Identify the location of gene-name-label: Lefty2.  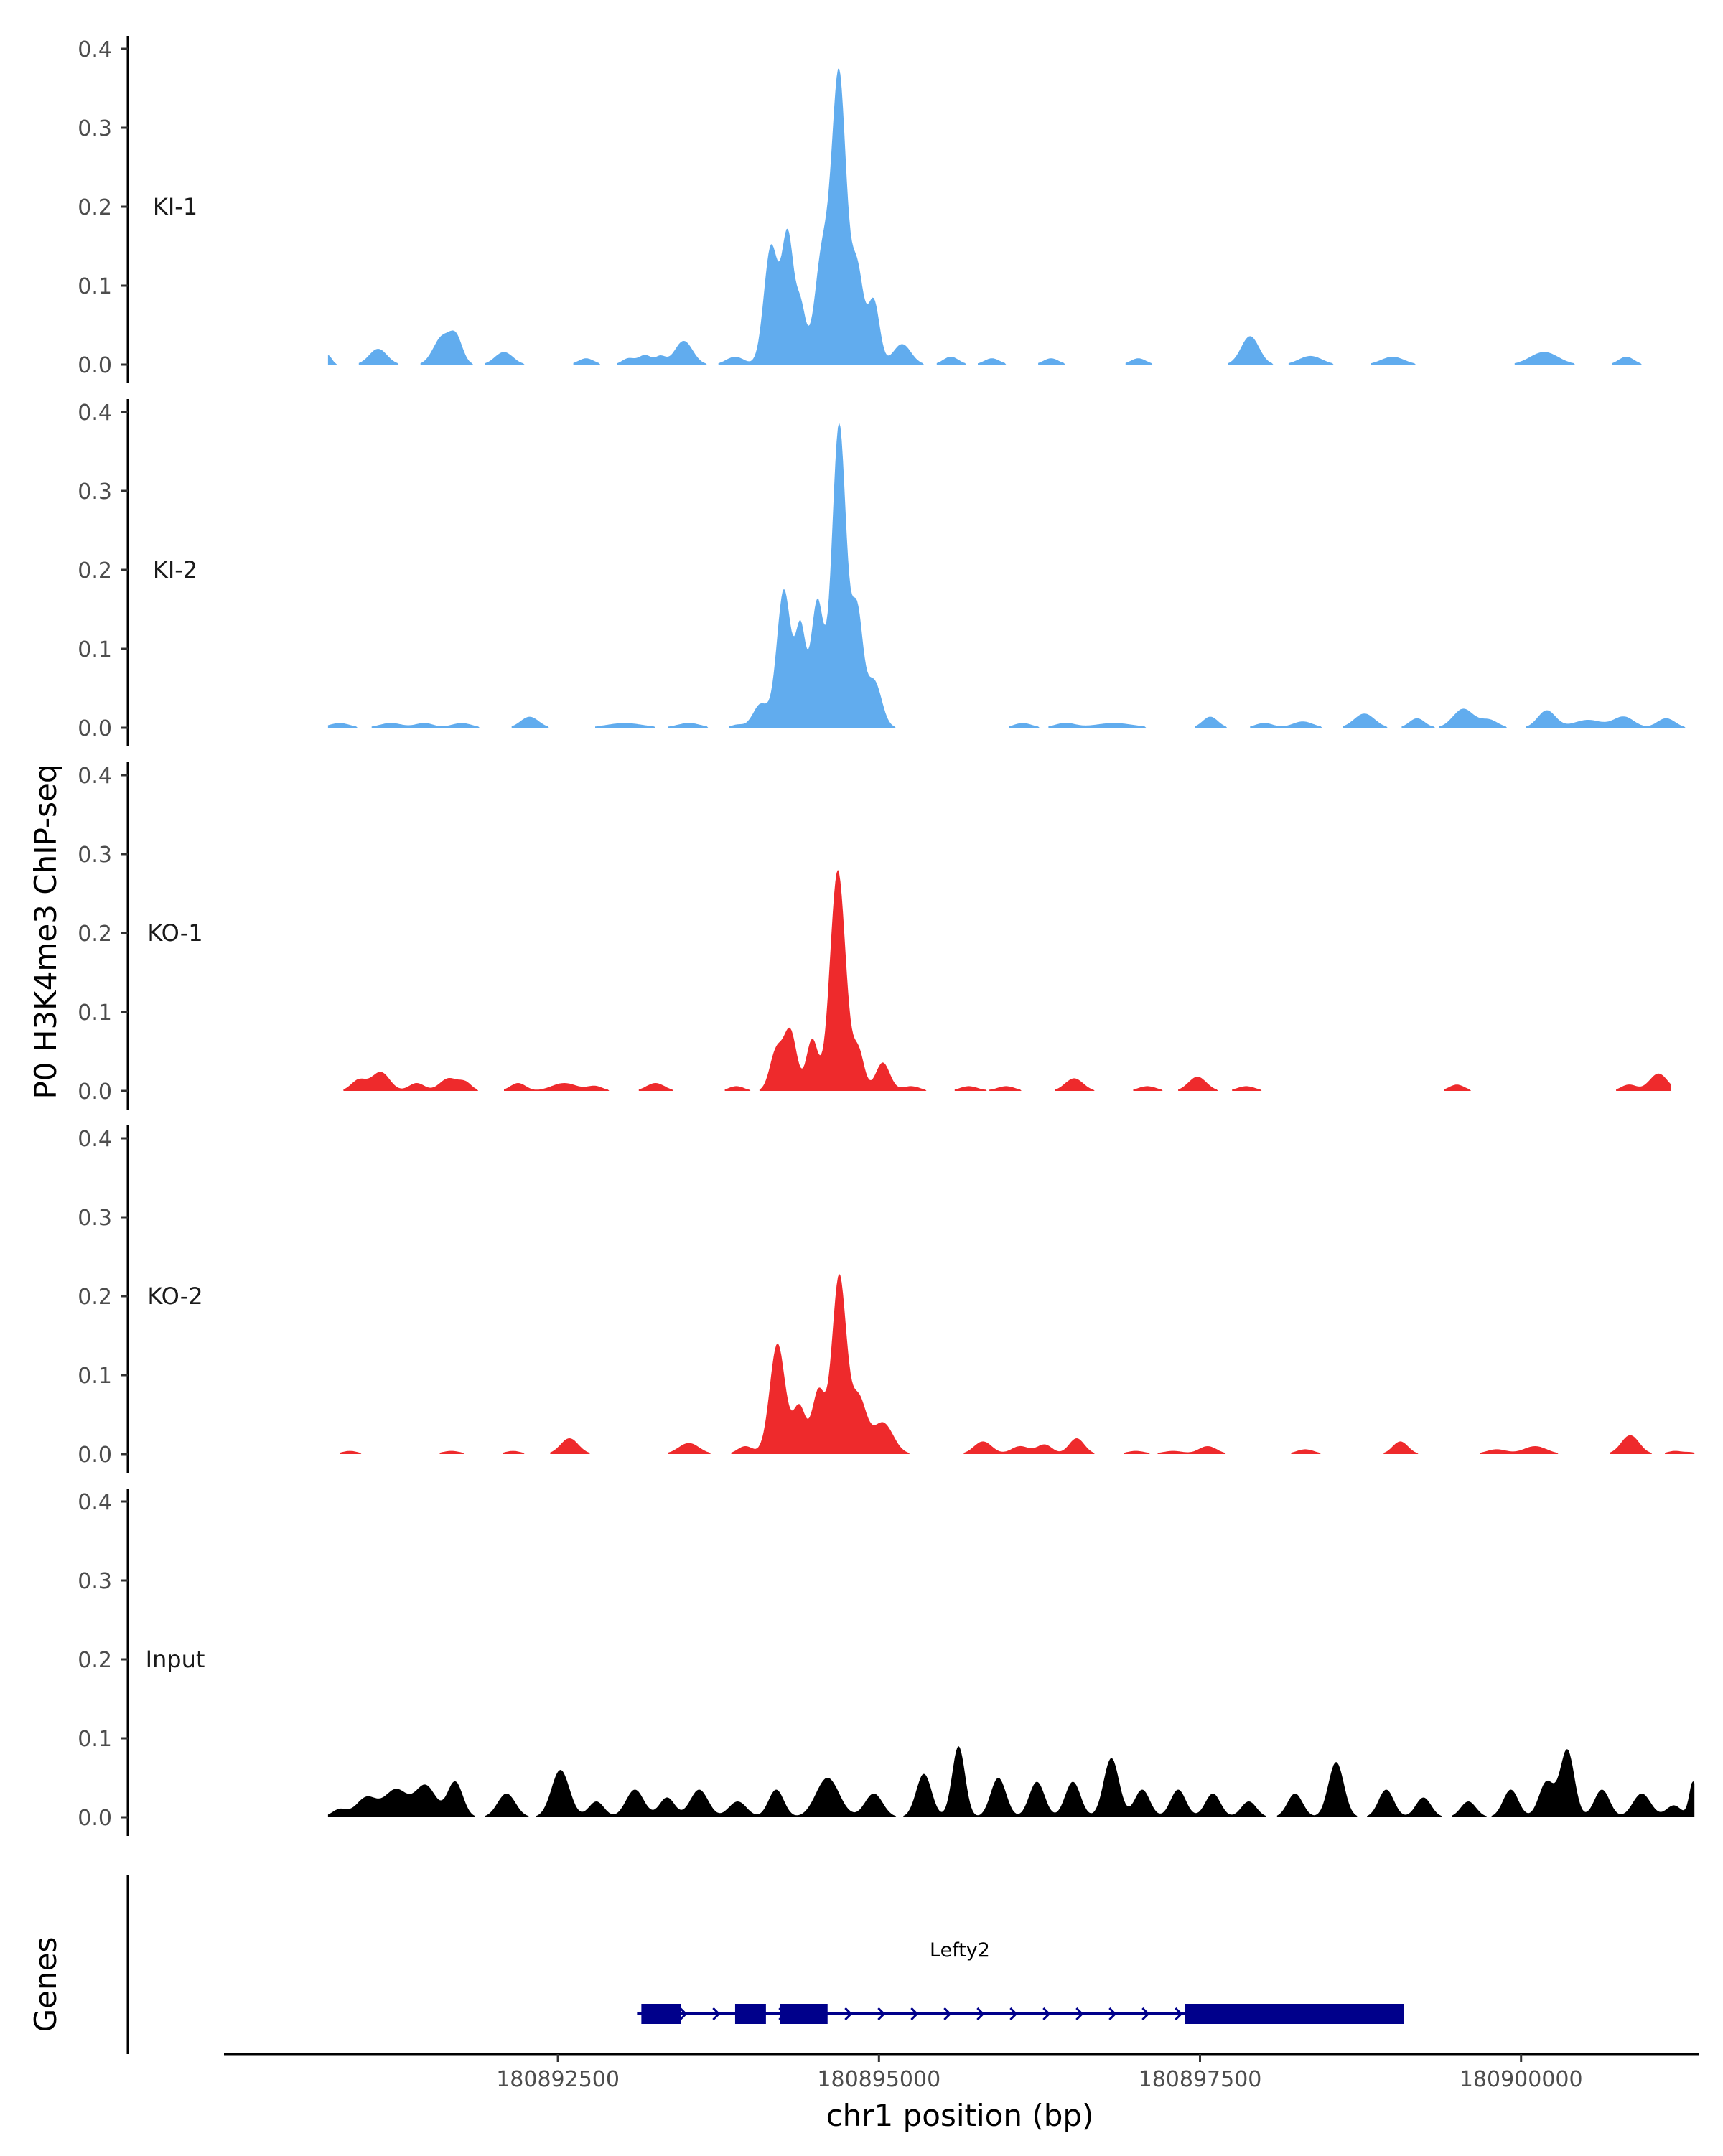
(960, 1950).